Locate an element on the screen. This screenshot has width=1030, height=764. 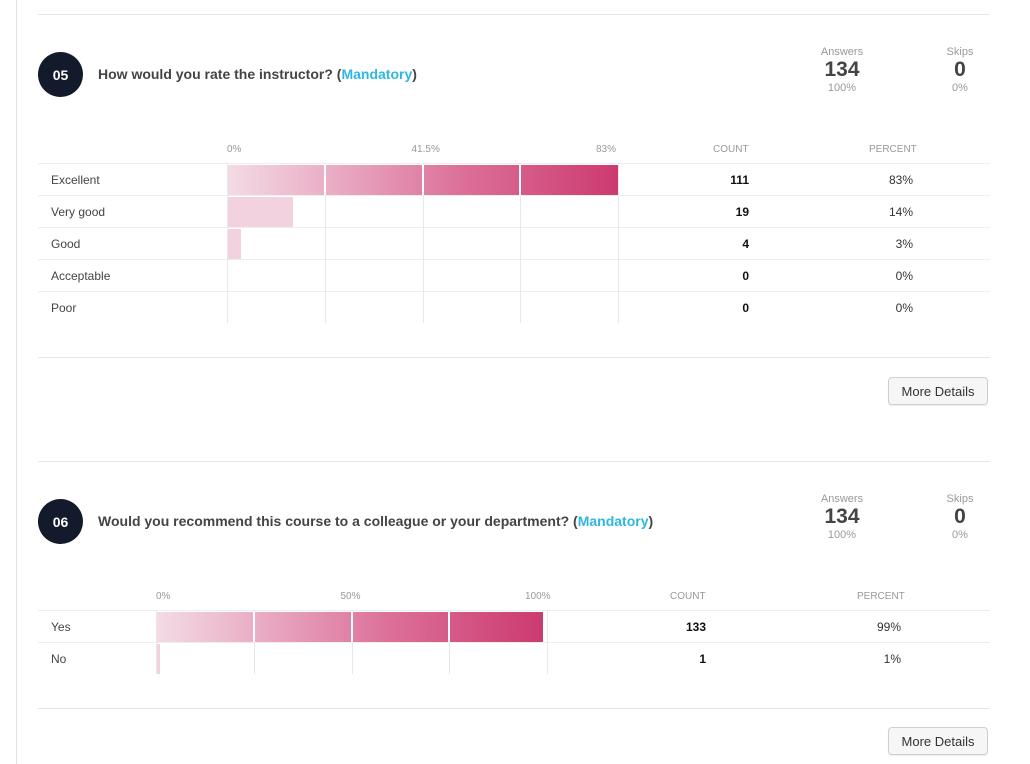
question-number-badge: 06 is located at coordinates (60, 521).